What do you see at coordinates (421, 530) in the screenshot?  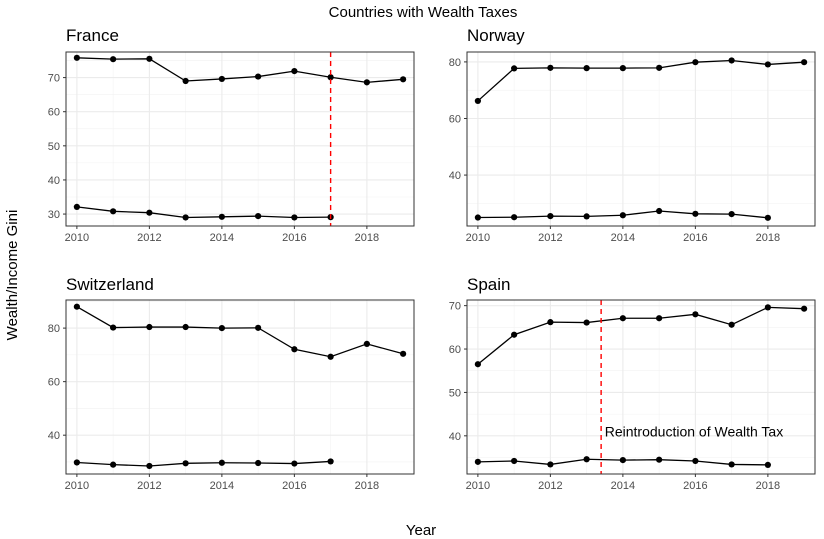 I see `x-axis-title: Year` at bounding box center [421, 530].